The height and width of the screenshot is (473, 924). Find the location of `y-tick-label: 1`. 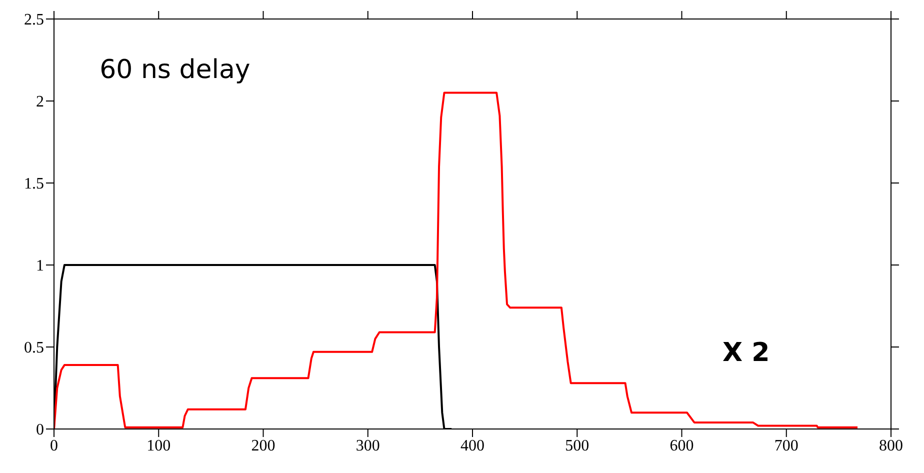

y-tick-label: 1 is located at coordinates (40, 266).